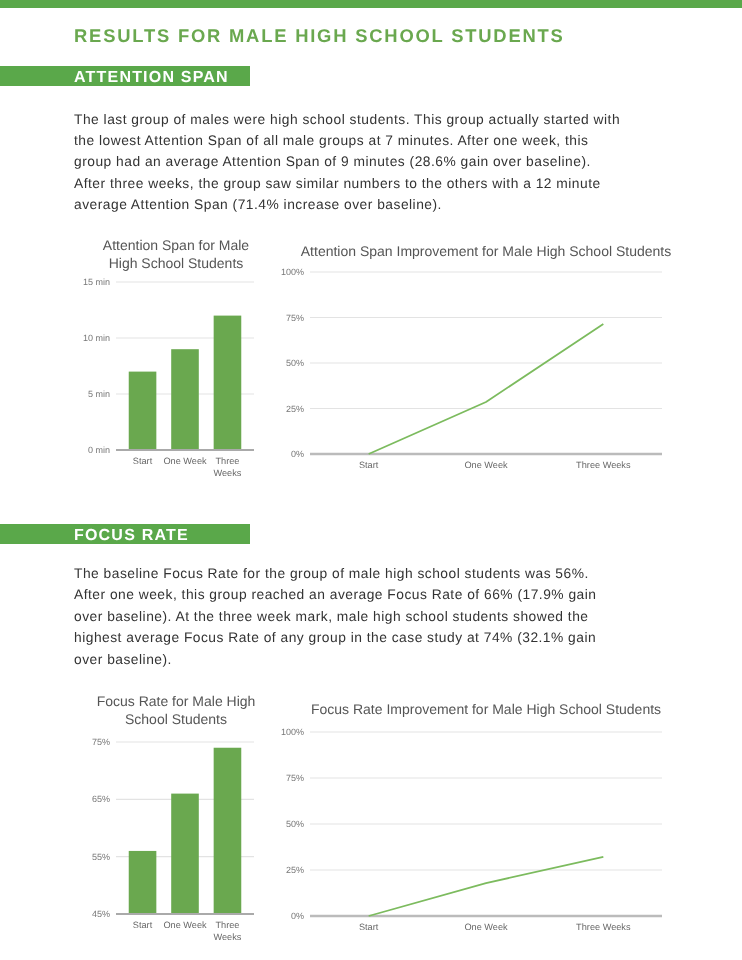  What do you see at coordinates (131, 535) in the screenshot?
I see `text: FOCUS RATE` at bounding box center [131, 535].